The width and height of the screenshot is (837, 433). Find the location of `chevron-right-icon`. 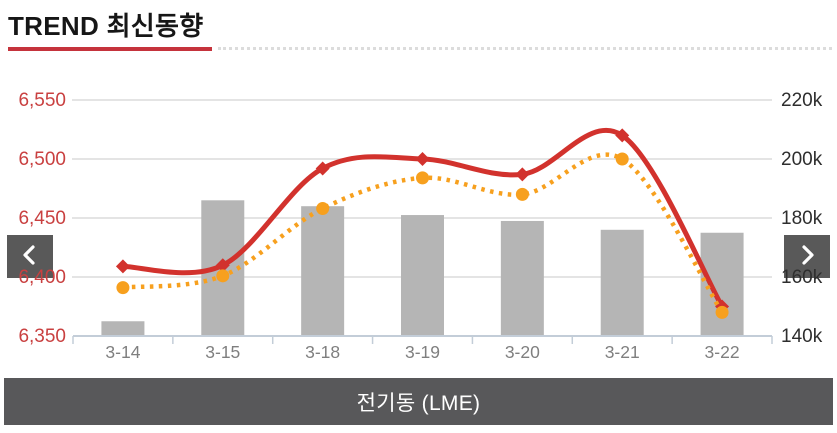

chevron-right-icon is located at coordinates (807, 256).